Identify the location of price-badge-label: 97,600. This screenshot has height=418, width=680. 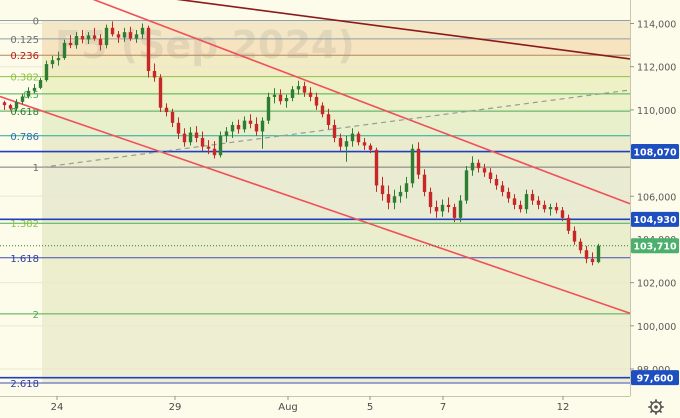
(655, 378).